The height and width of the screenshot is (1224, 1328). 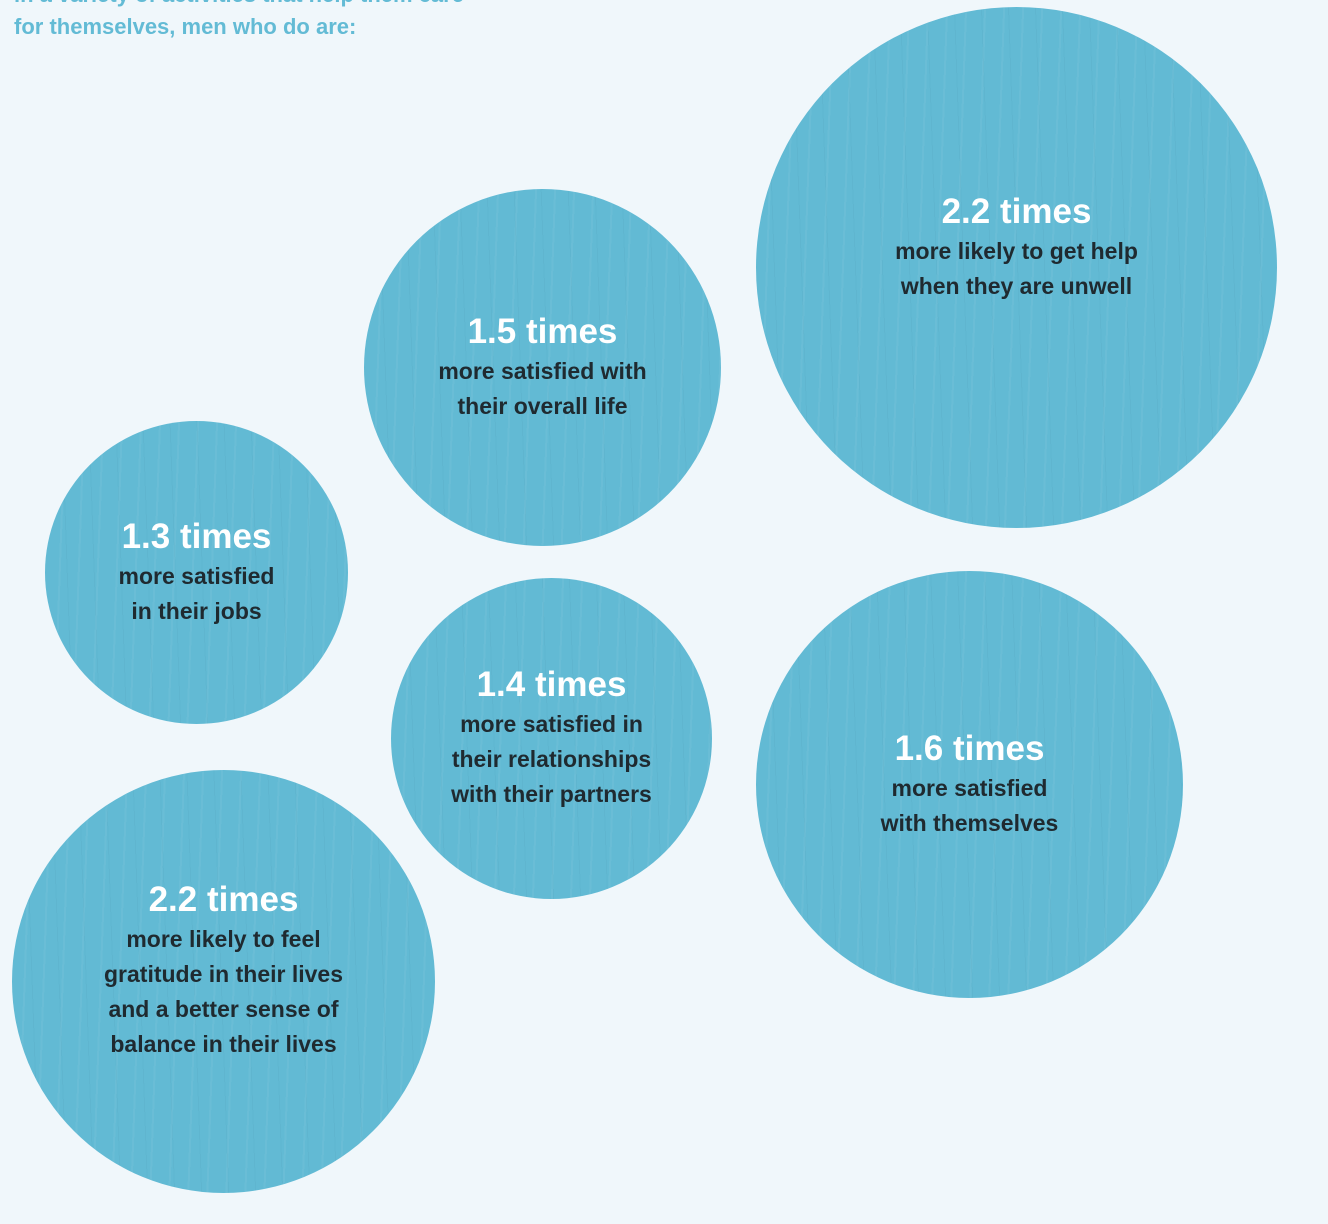 What do you see at coordinates (542, 389) in the screenshot?
I see `bubble-description: more satisfied with their overall life` at bounding box center [542, 389].